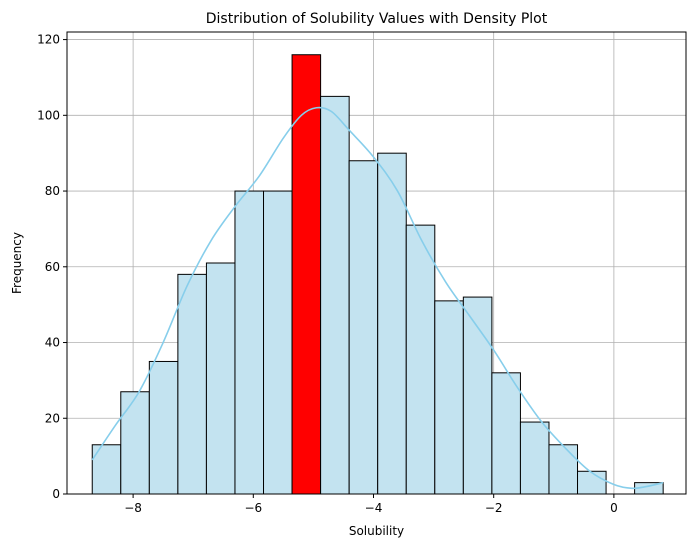 The width and height of the screenshot is (695, 547). What do you see at coordinates (56, 494) in the screenshot?
I see `y-tick-label: 0` at bounding box center [56, 494].